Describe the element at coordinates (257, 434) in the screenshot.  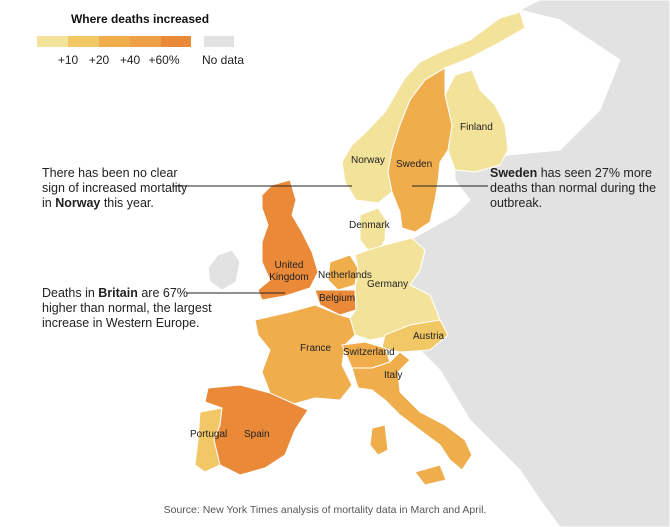
I see `label-spain: Spain` at that location.